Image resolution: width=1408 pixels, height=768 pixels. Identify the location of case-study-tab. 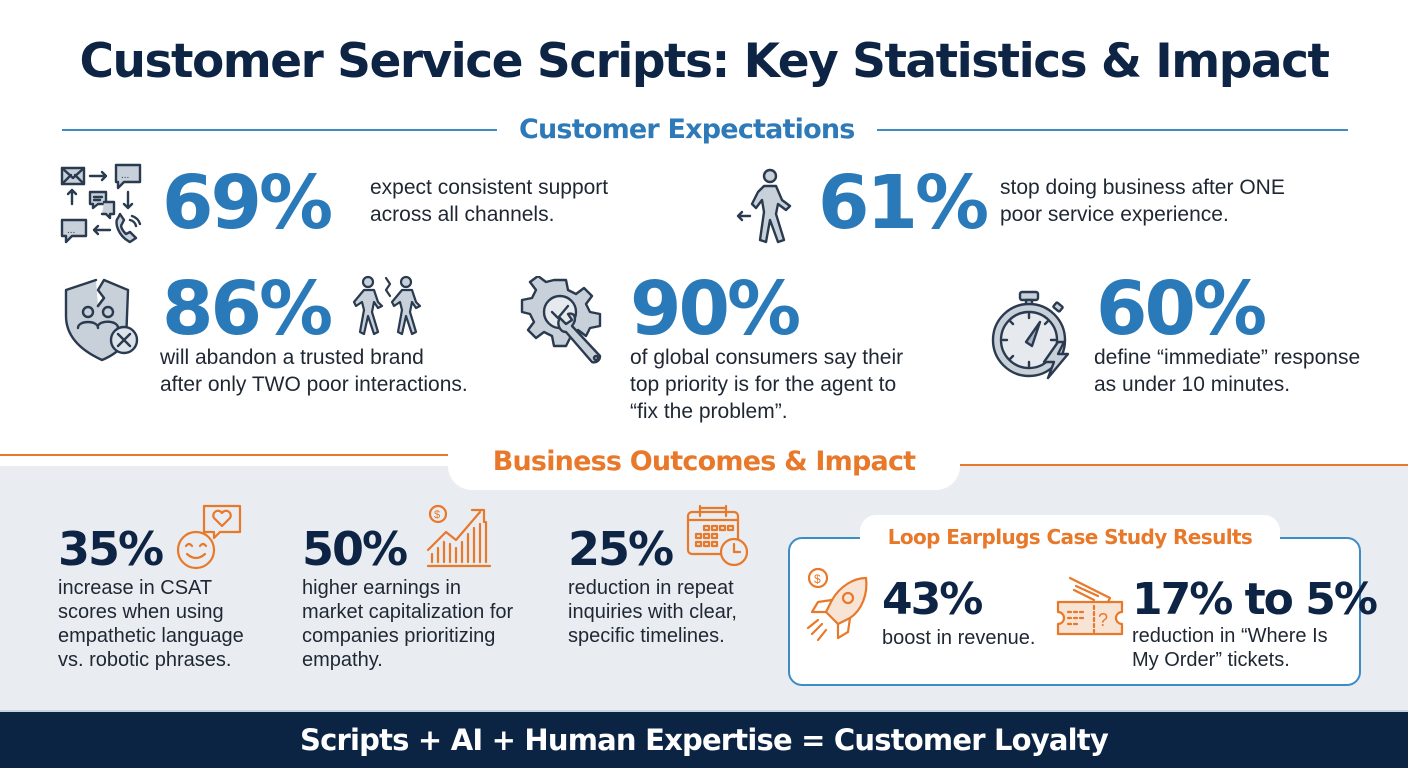
(1070, 535).